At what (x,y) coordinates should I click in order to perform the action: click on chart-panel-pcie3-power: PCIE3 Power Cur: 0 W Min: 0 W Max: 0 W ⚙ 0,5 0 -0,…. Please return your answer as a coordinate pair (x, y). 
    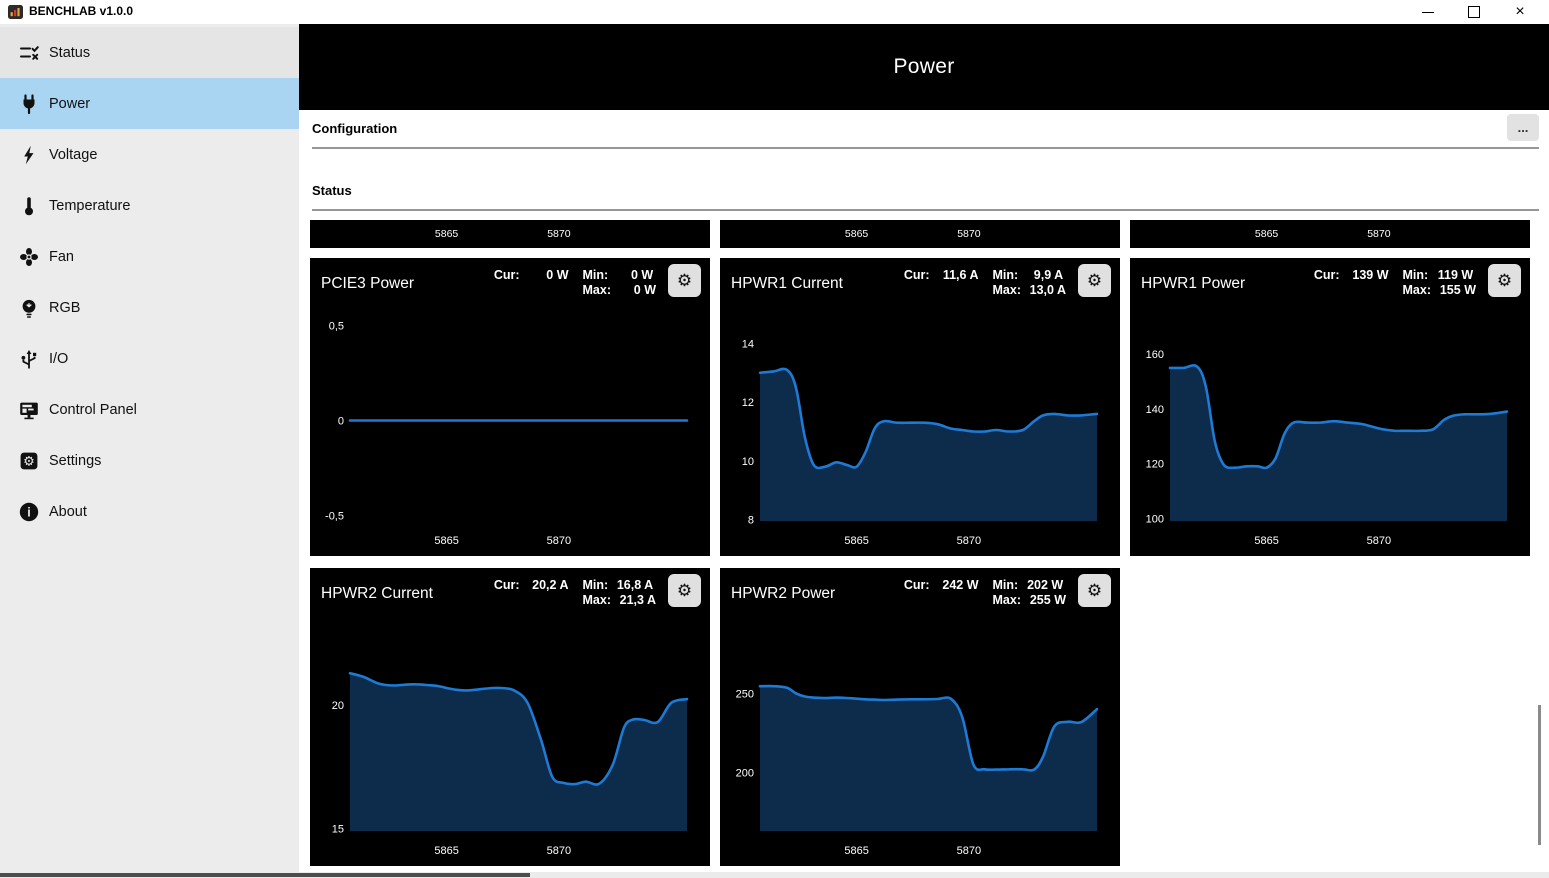
    Looking at the image, I should click on (510, 407).